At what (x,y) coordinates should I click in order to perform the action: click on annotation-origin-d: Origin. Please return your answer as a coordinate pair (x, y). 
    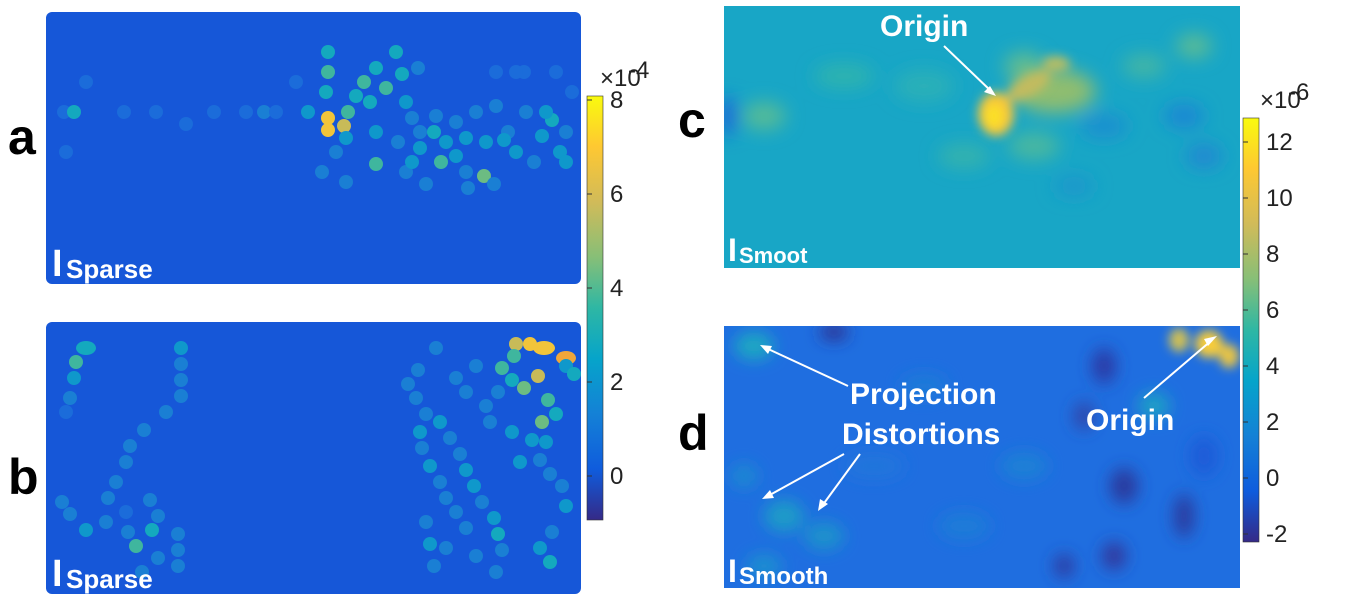
    Looking at the image, I should click on (1130, 420).